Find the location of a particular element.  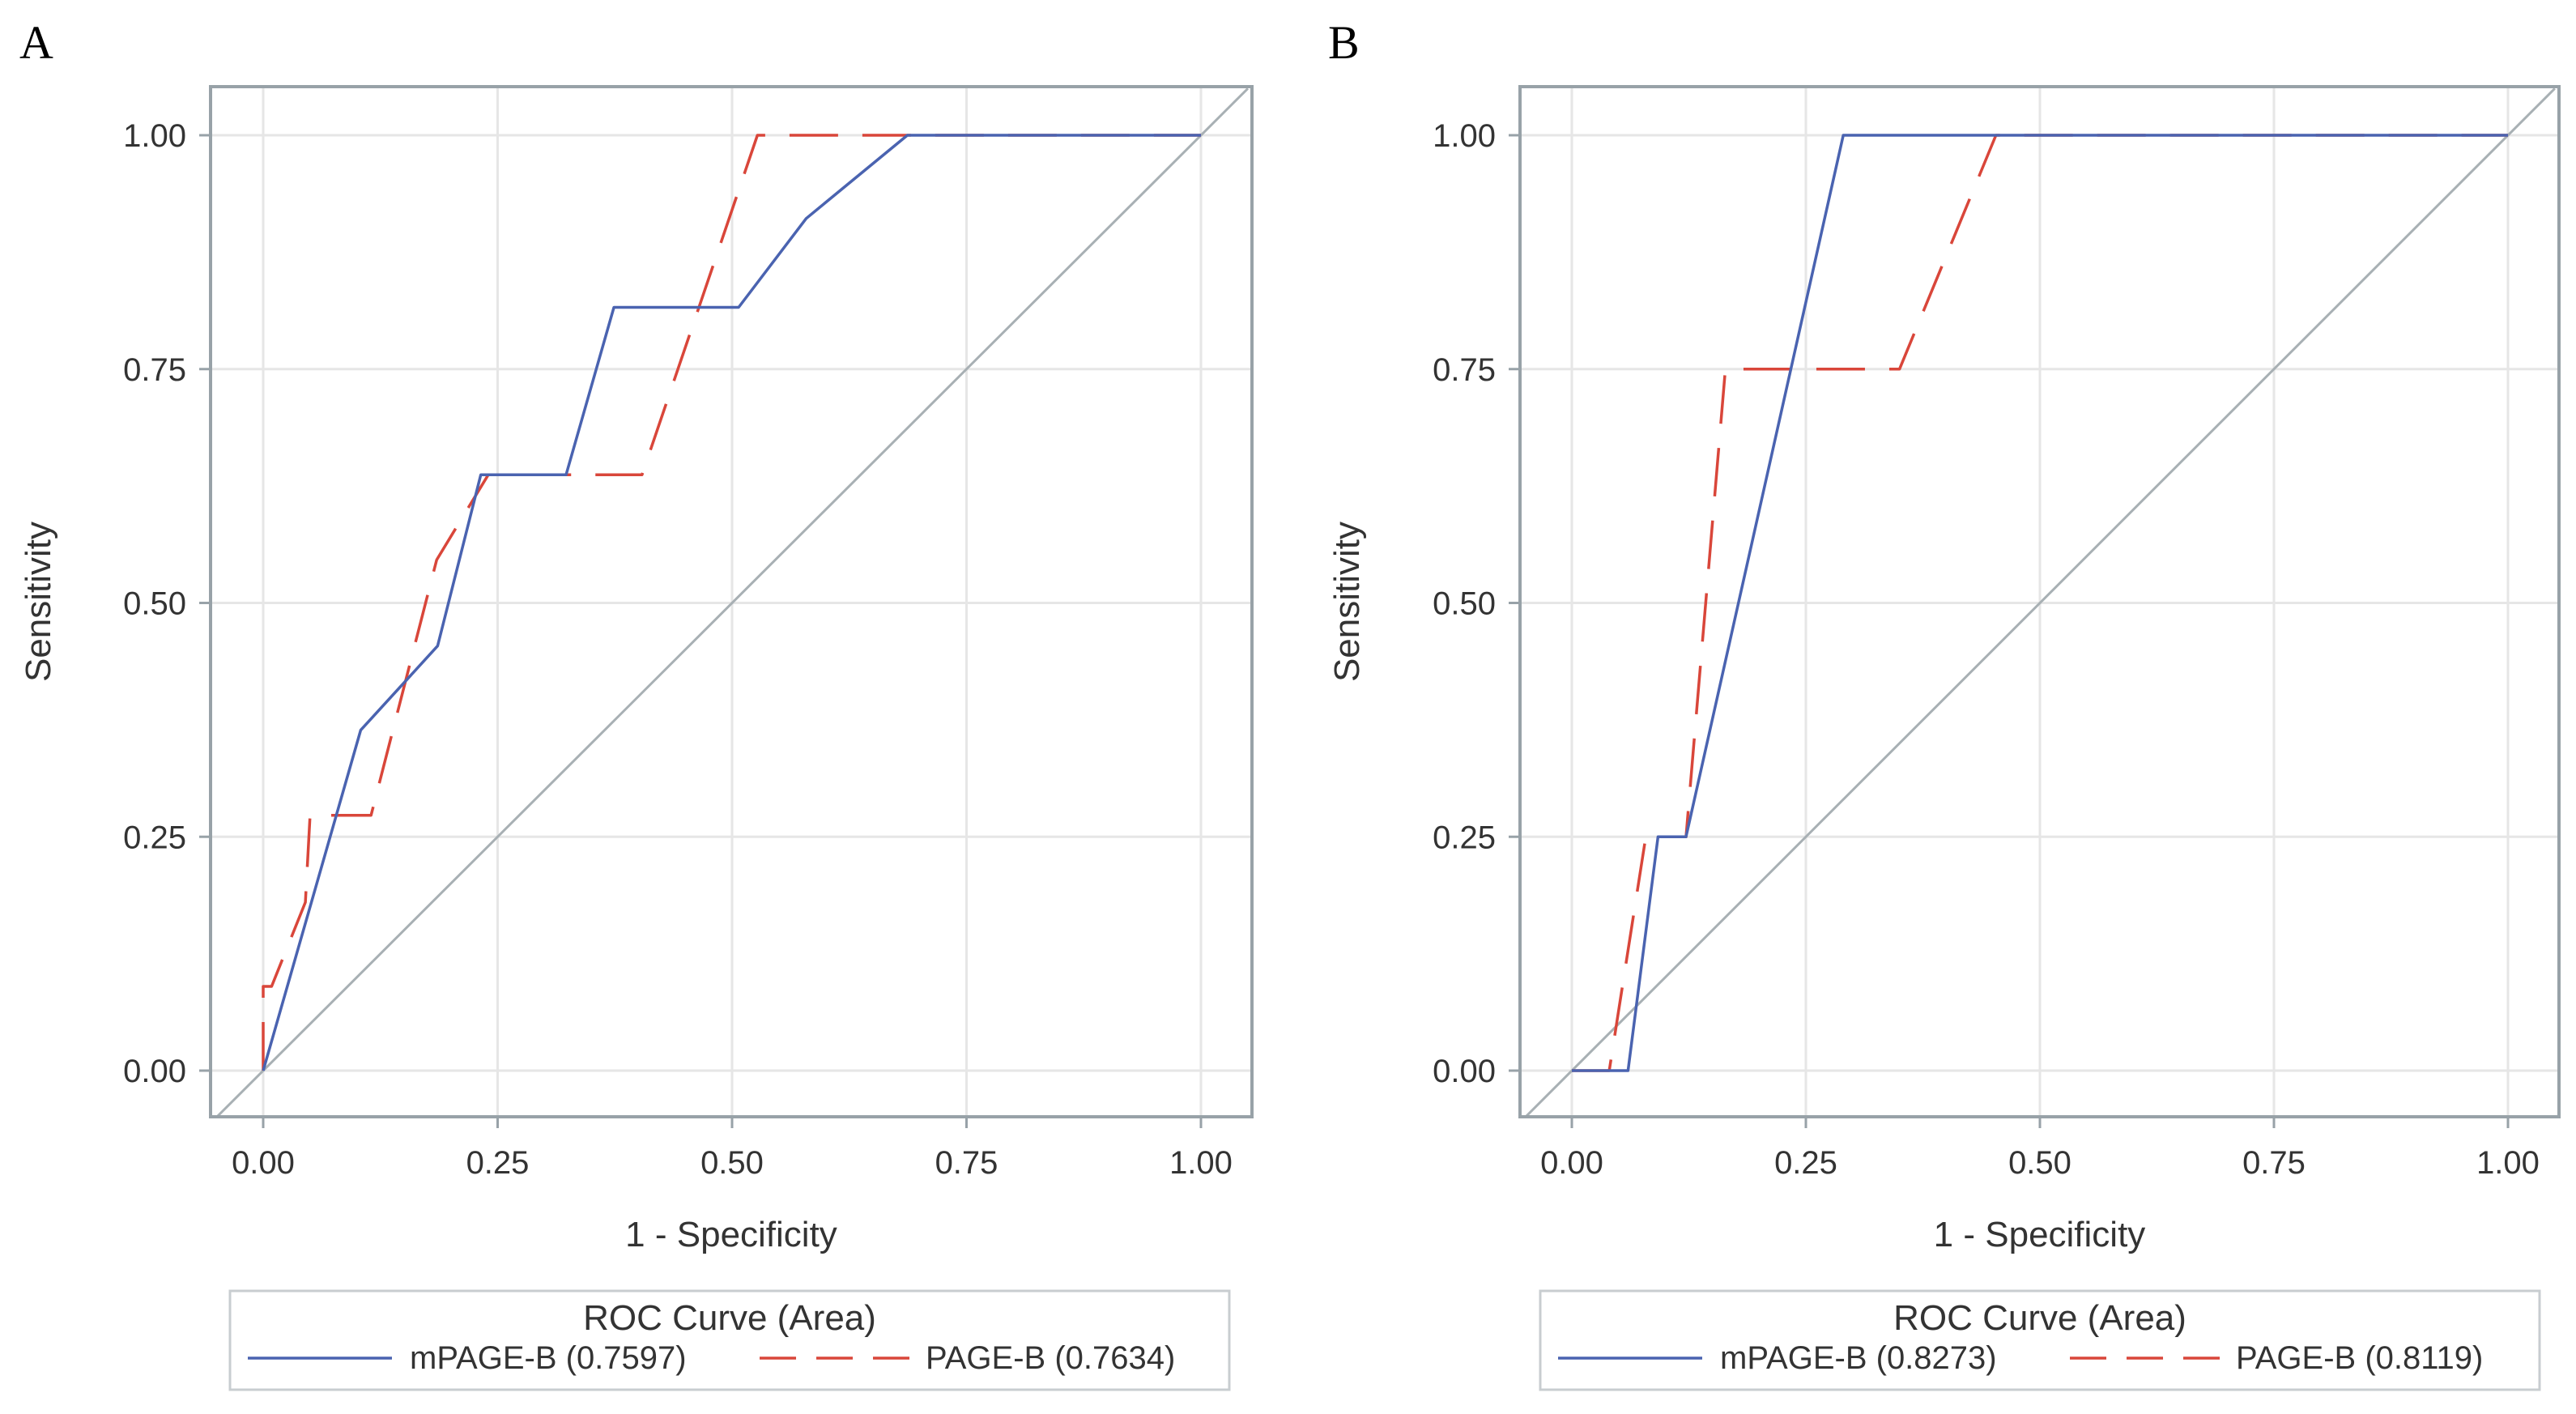

panel-letter: A is located at coordinates (36, 42).